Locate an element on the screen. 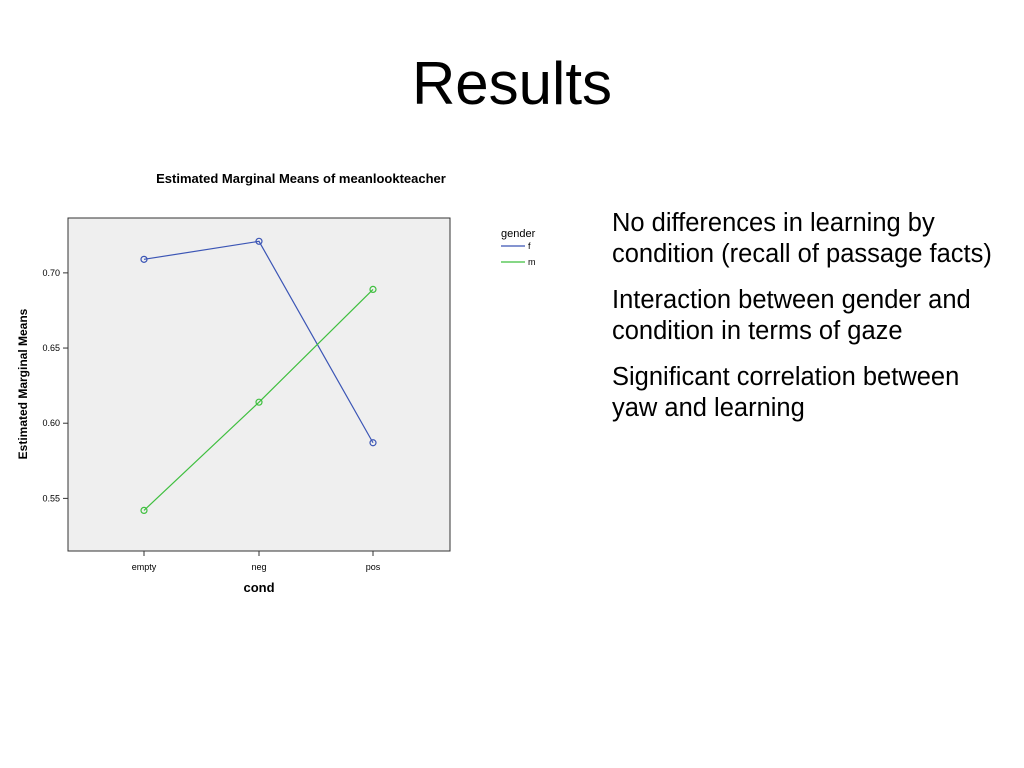 This screenshot has width=1024, height=768. y-tick-label: 0.60 is located at coordinates (51, 423).